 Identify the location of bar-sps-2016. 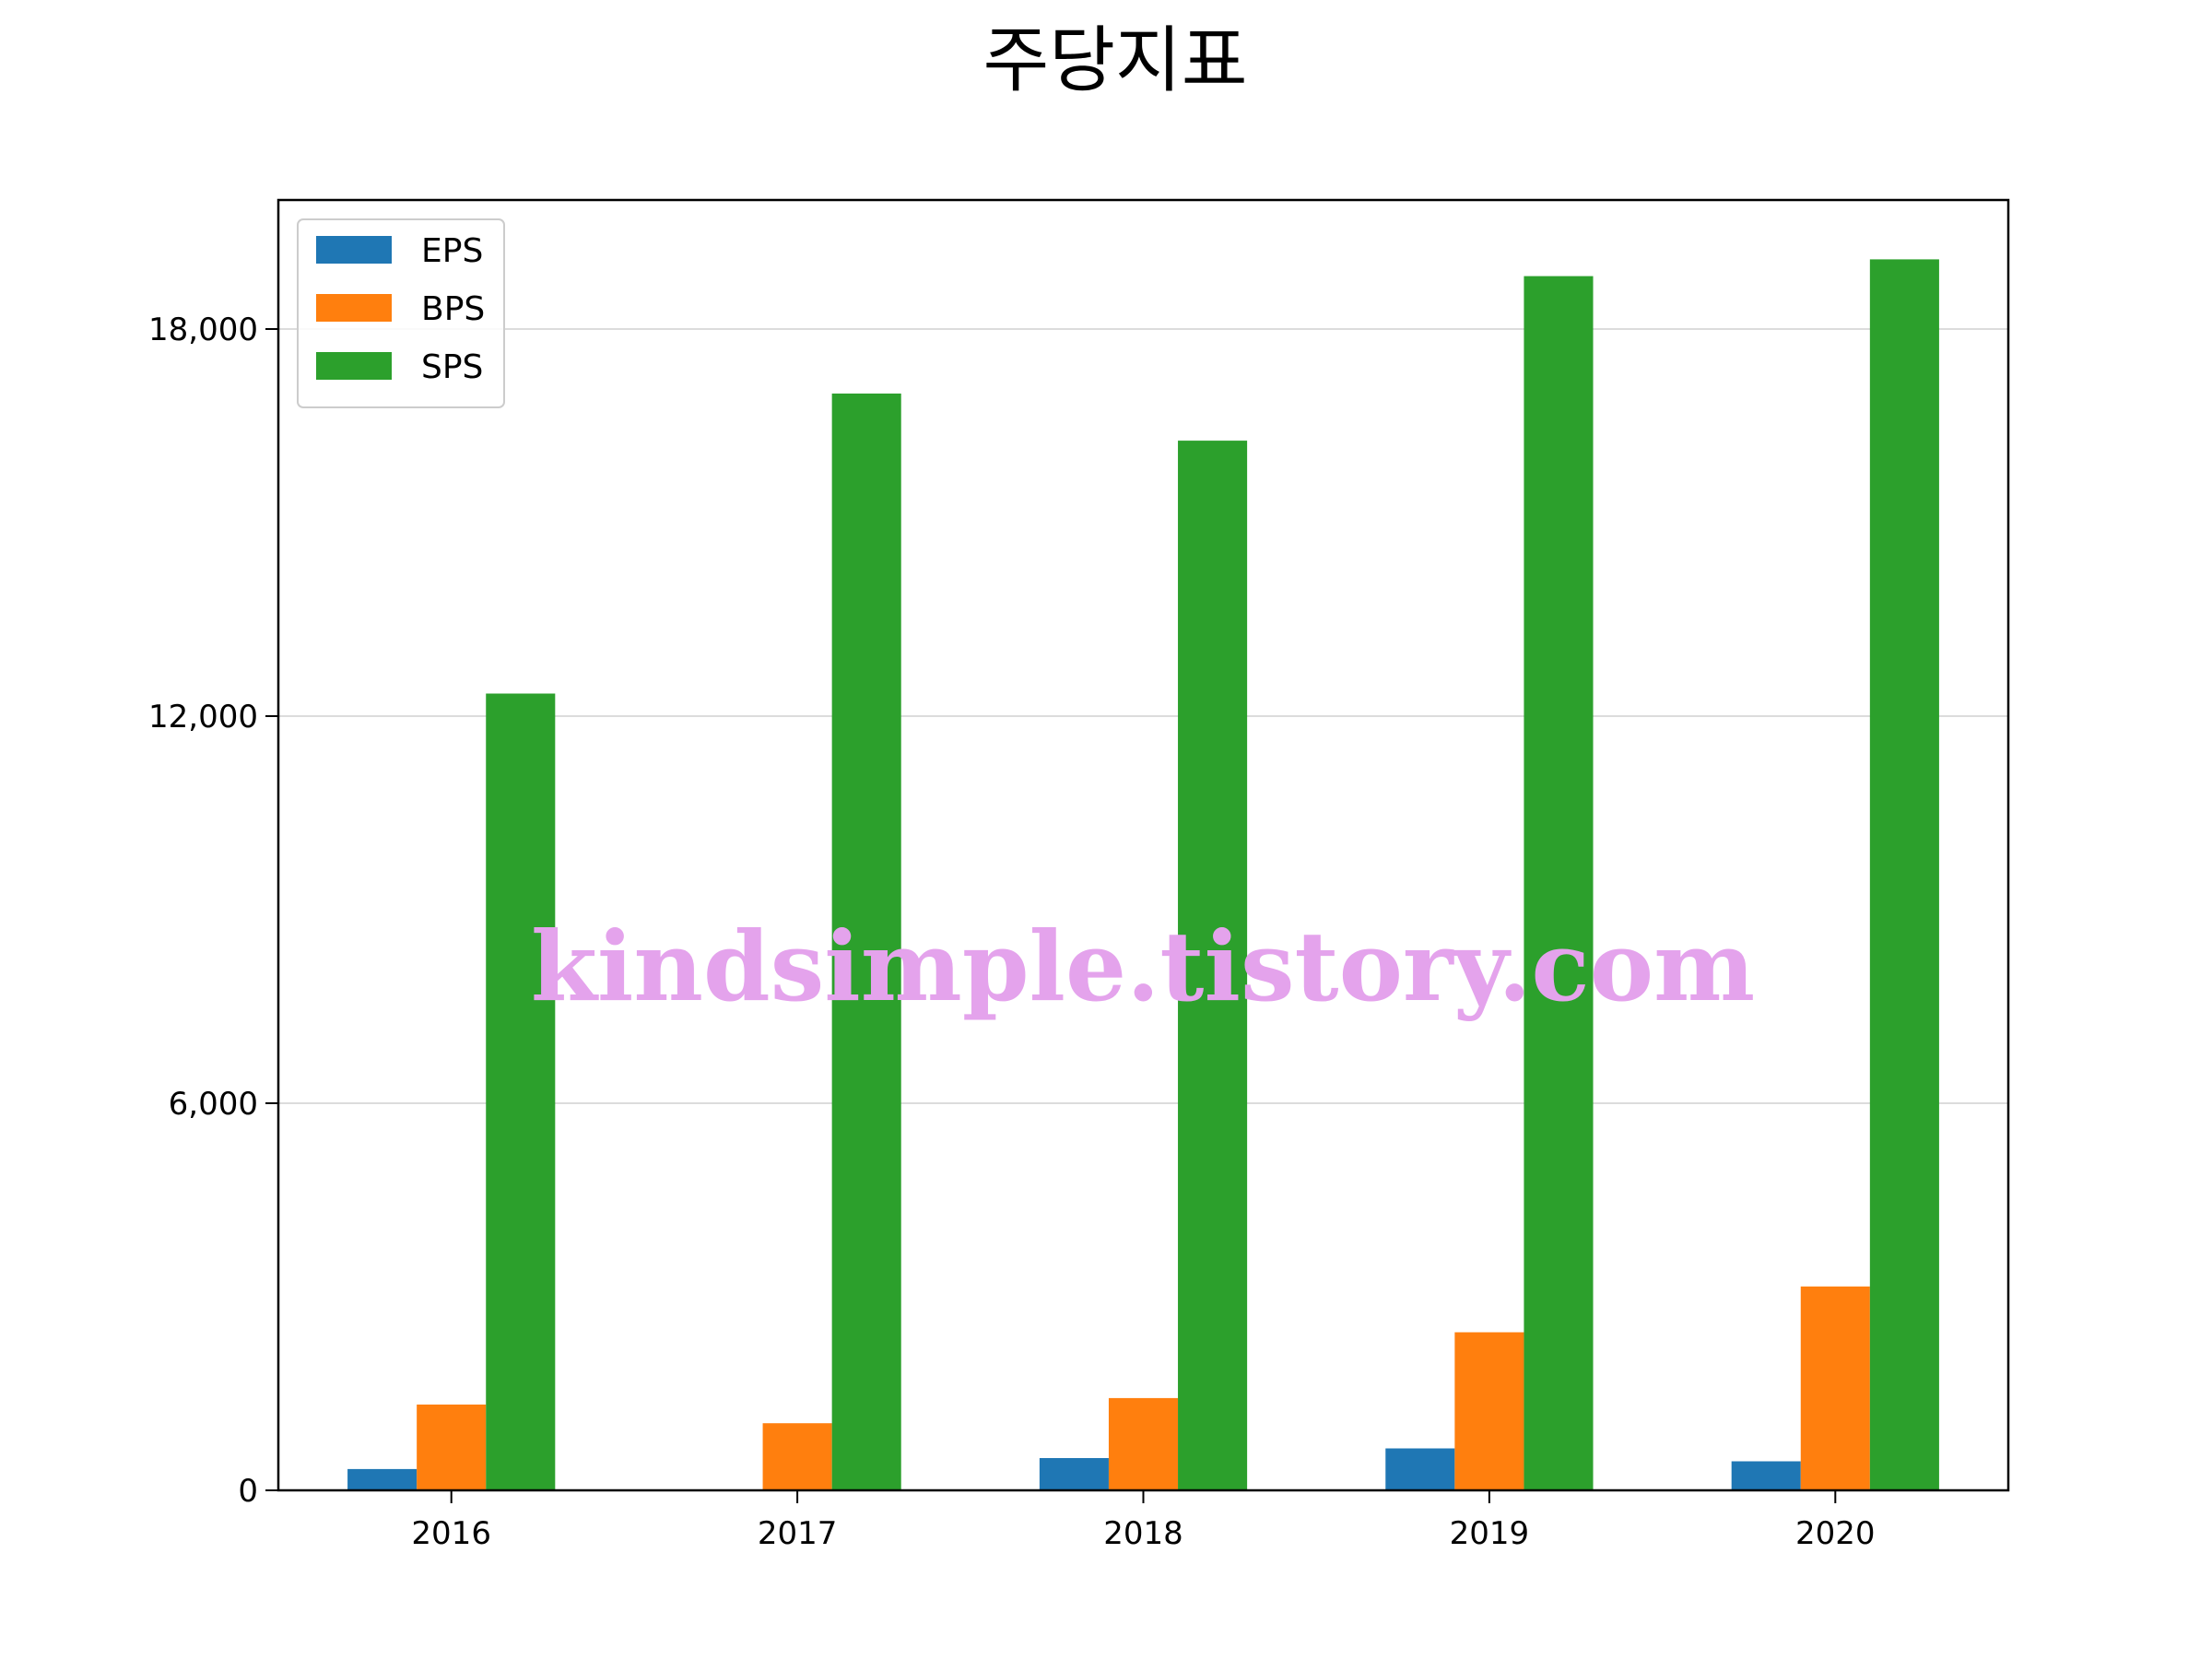
(521, 1091).